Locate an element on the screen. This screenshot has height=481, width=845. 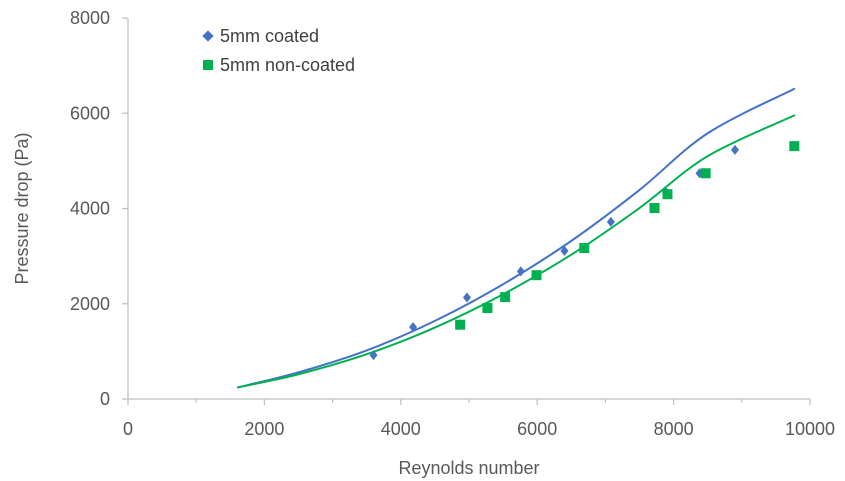
legend-item-non-coated: 5mm non-coated is located at coordinates (279, 65).